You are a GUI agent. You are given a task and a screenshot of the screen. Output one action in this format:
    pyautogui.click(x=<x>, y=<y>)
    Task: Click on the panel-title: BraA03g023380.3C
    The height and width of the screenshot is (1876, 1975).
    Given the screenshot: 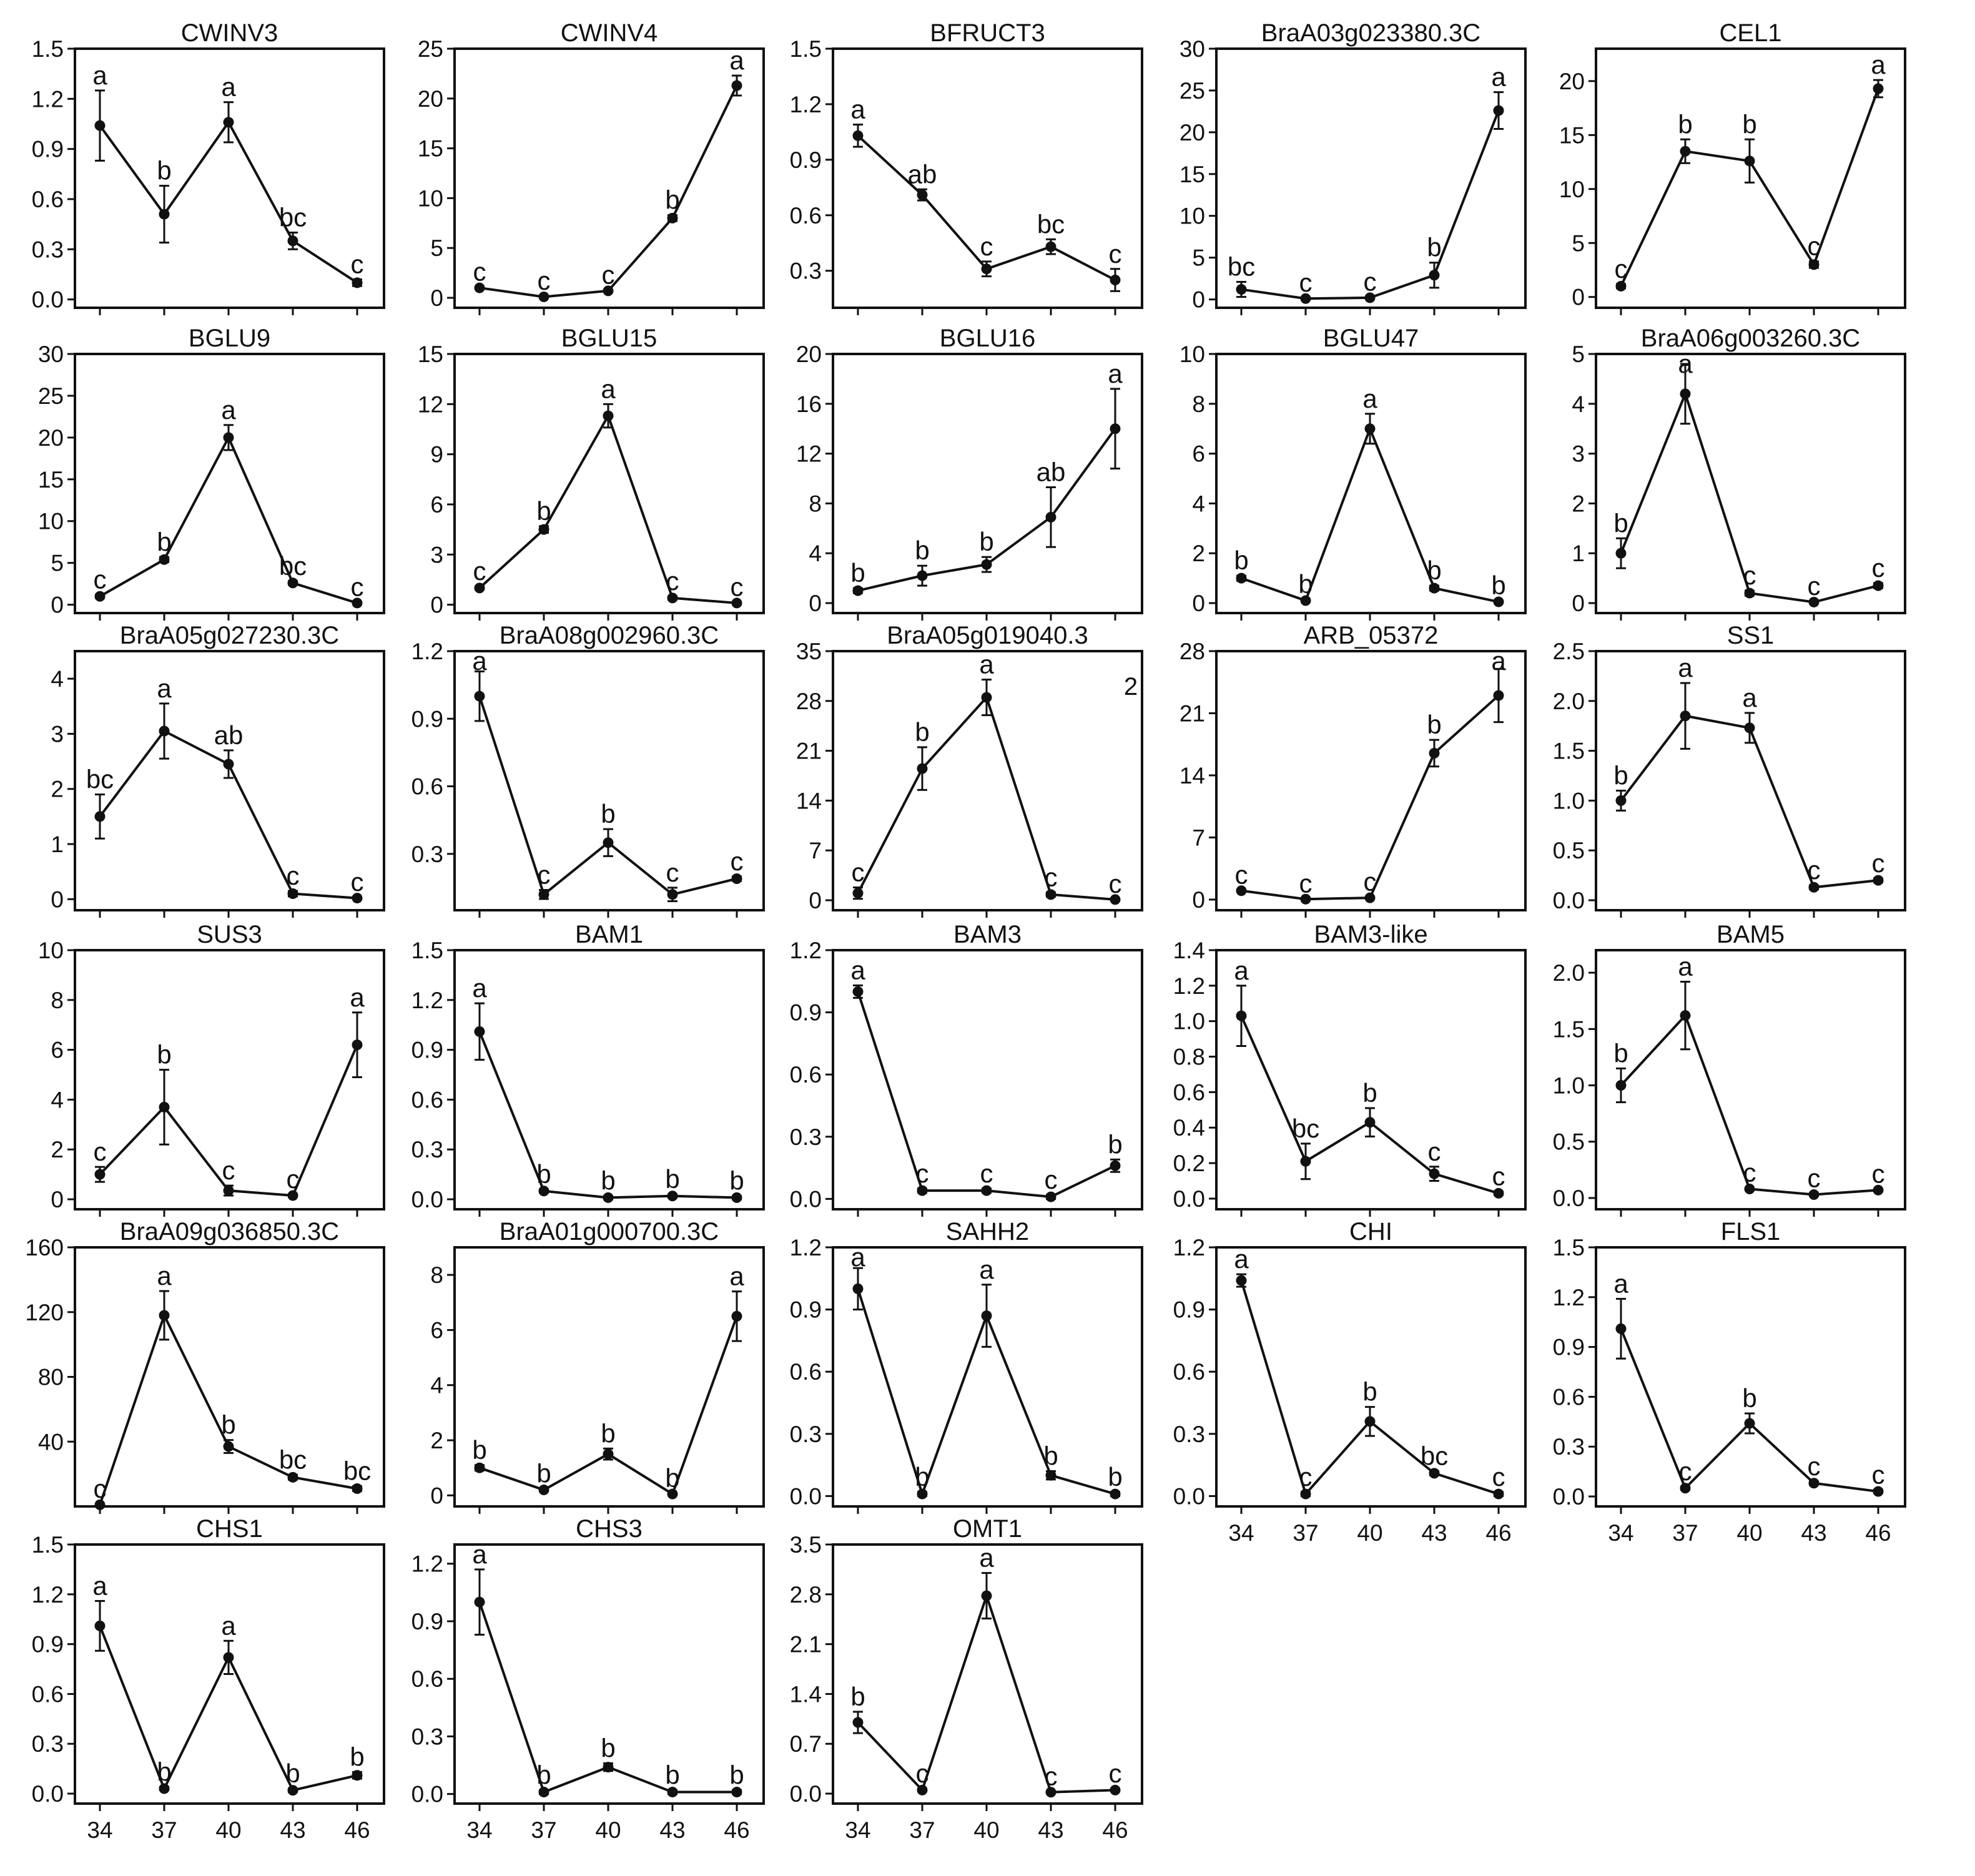 What is the action you would take?
    pyautogui.click(x=1370, y=33)
    